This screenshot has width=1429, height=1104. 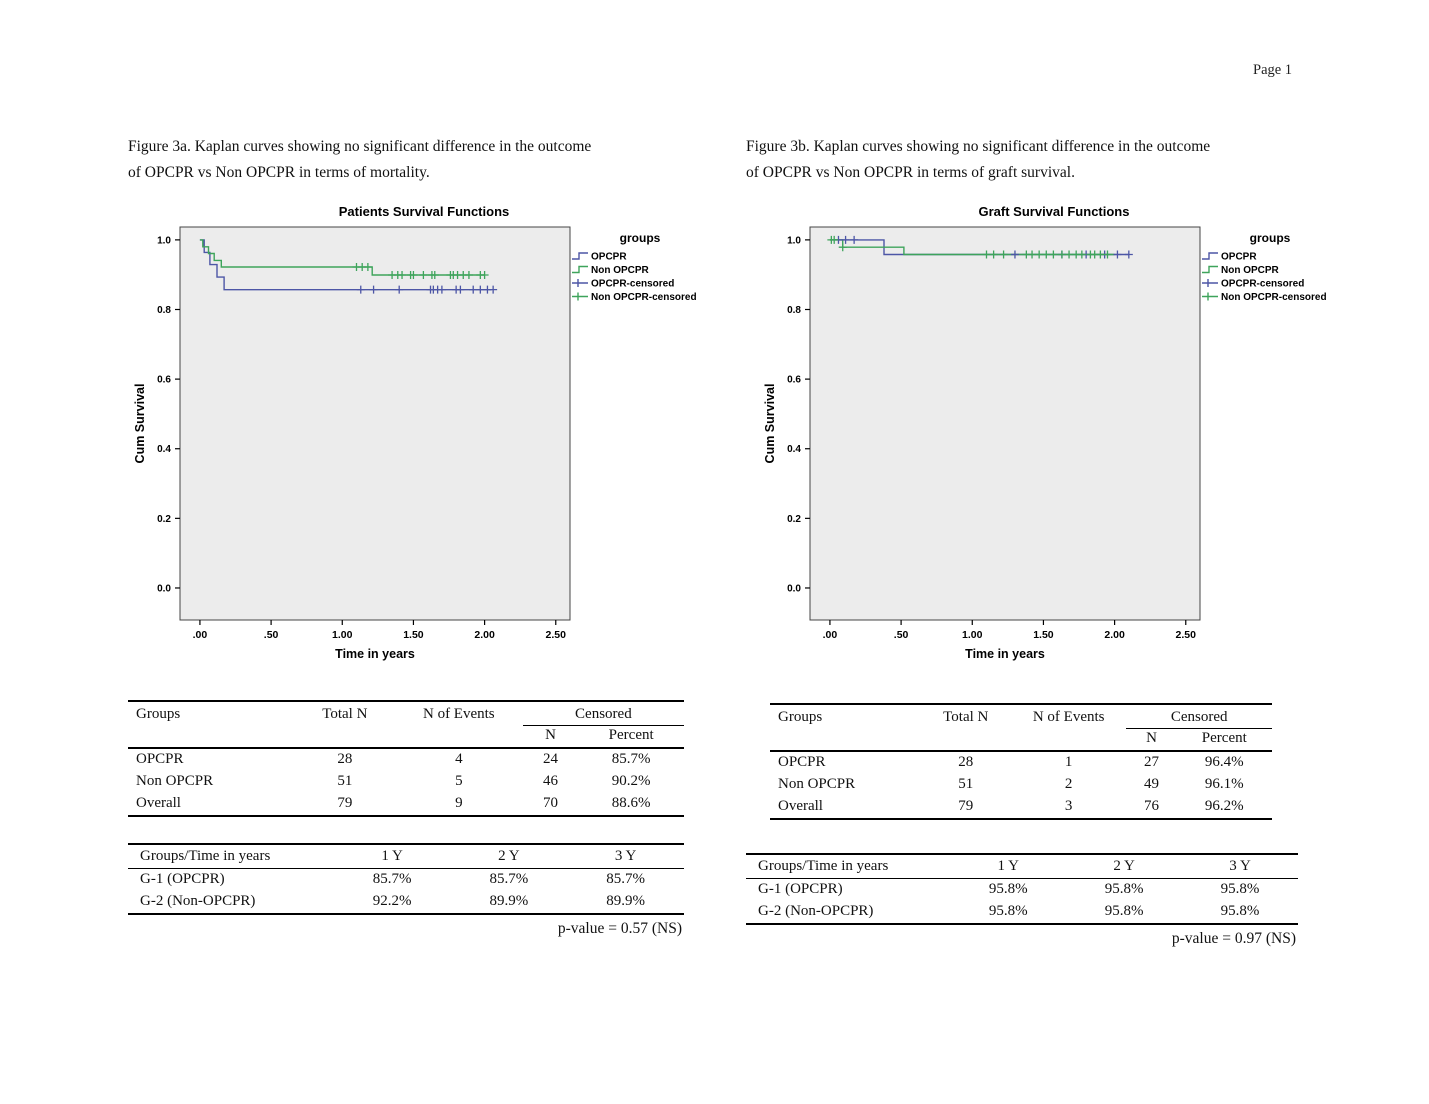 I want to click on chart-title: Graft Survival Functions, so click(x=1054, y=211).